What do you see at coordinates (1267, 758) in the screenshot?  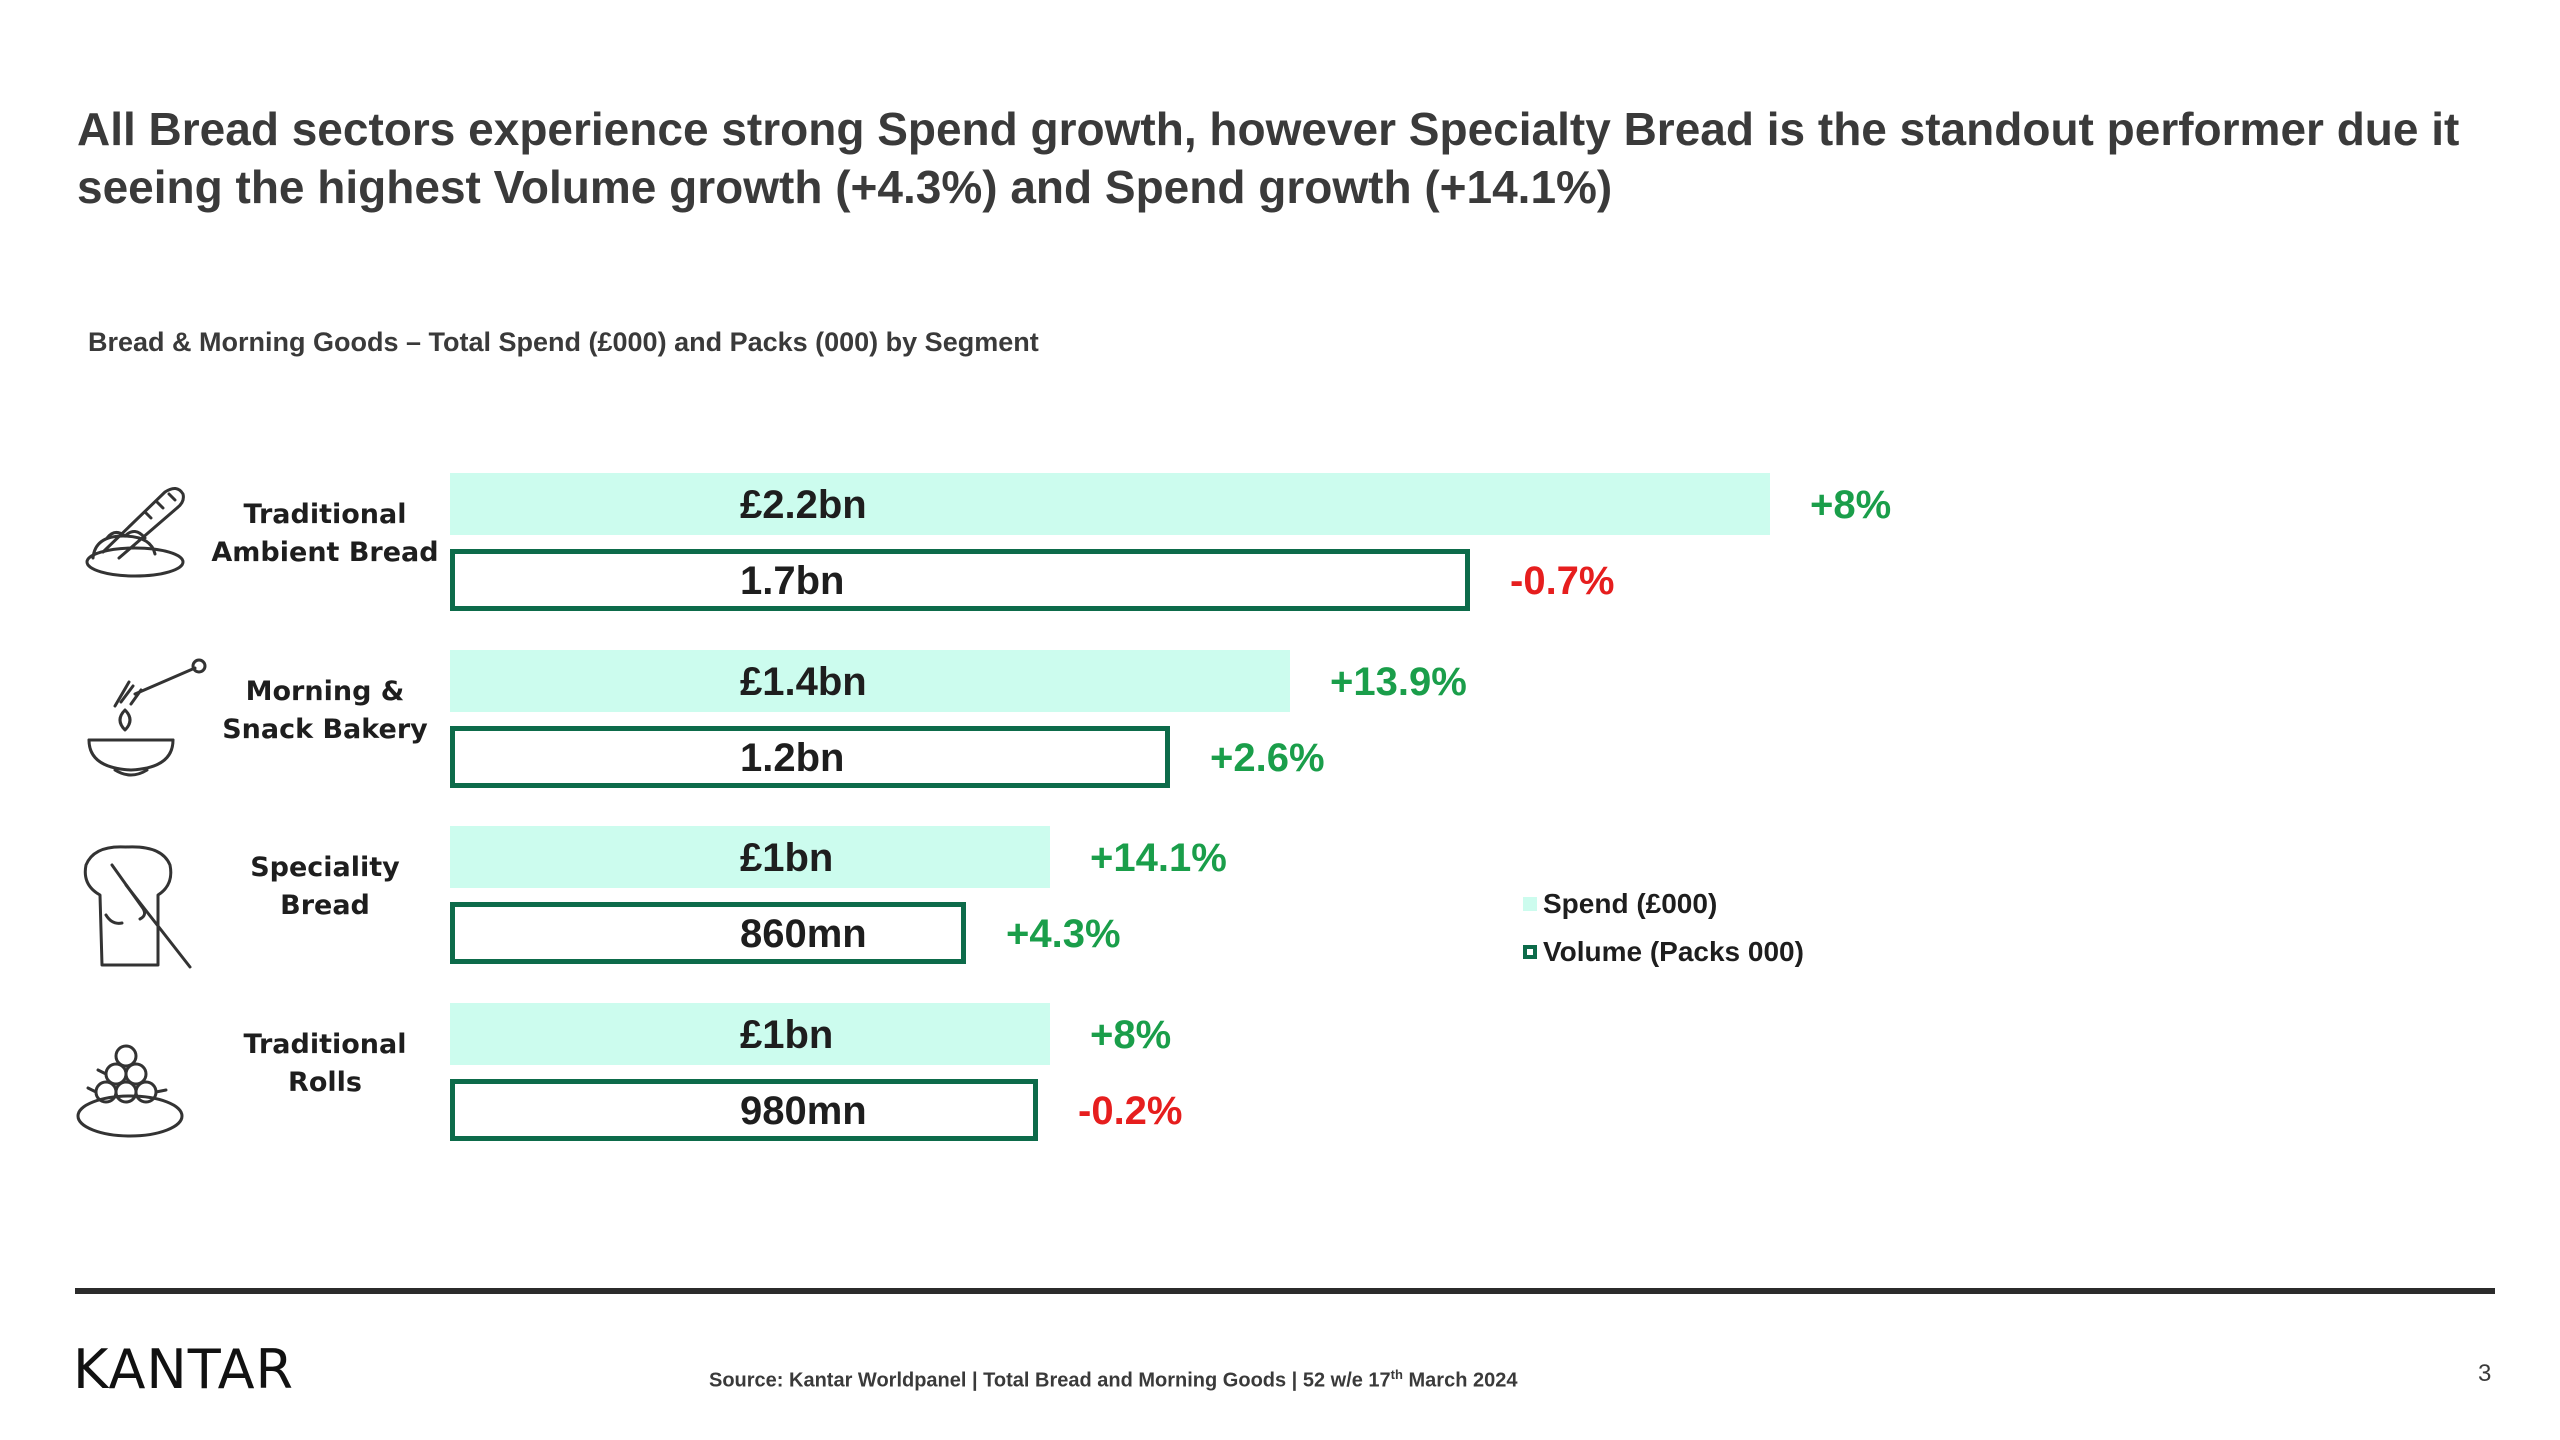 I see `growth-label-volume-morning-snack-bakery: +2.6%` at bounding box center [1267, 758].